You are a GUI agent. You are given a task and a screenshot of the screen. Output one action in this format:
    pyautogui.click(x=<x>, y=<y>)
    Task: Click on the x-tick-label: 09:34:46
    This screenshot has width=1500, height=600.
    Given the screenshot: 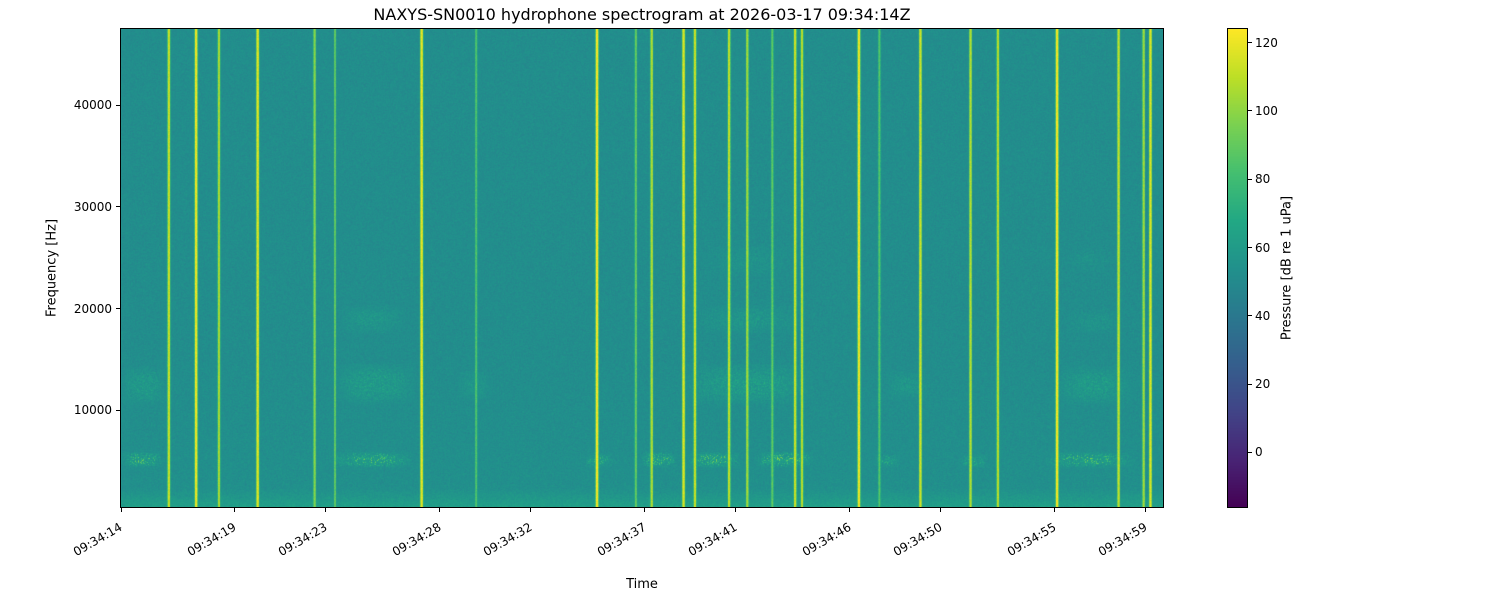 What is the action you would take?
    pyautogui.click(x=826, y=539)
    